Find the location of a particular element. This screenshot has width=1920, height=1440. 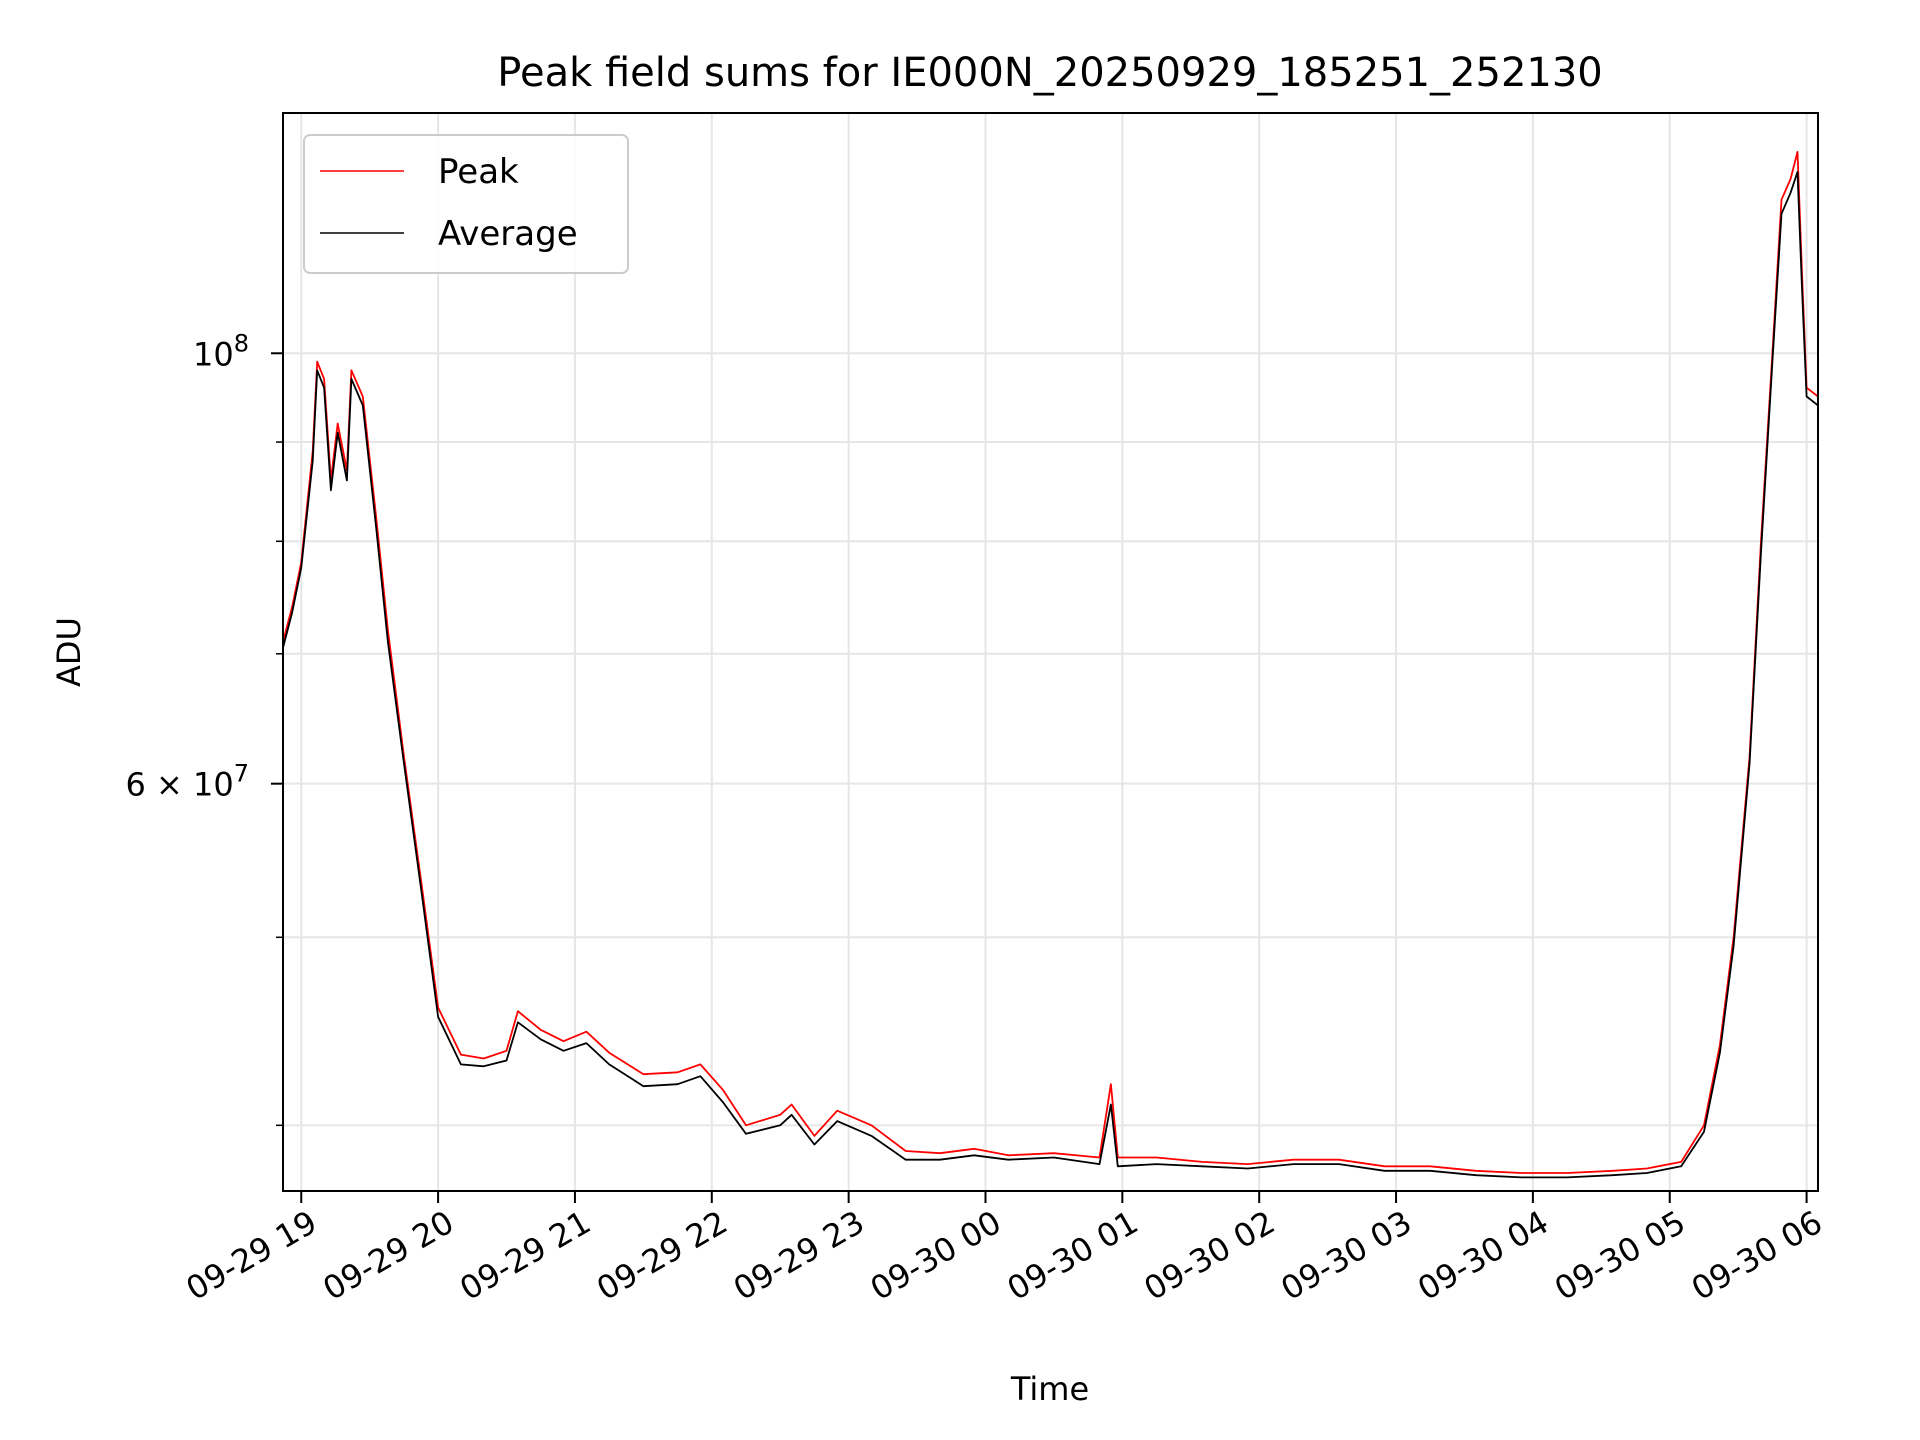

x-tick-label: 09-29 21 is located at coordinates (525, 1255).